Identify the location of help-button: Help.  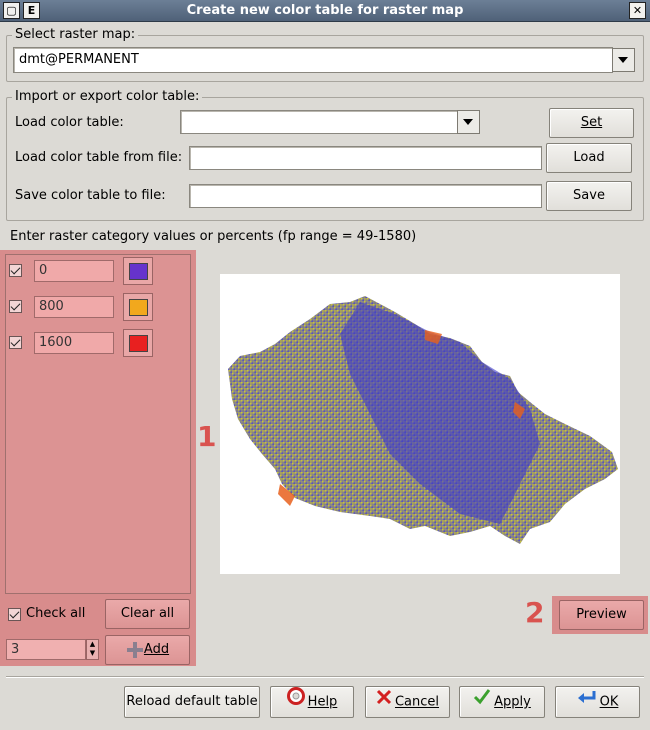
(312, 702).